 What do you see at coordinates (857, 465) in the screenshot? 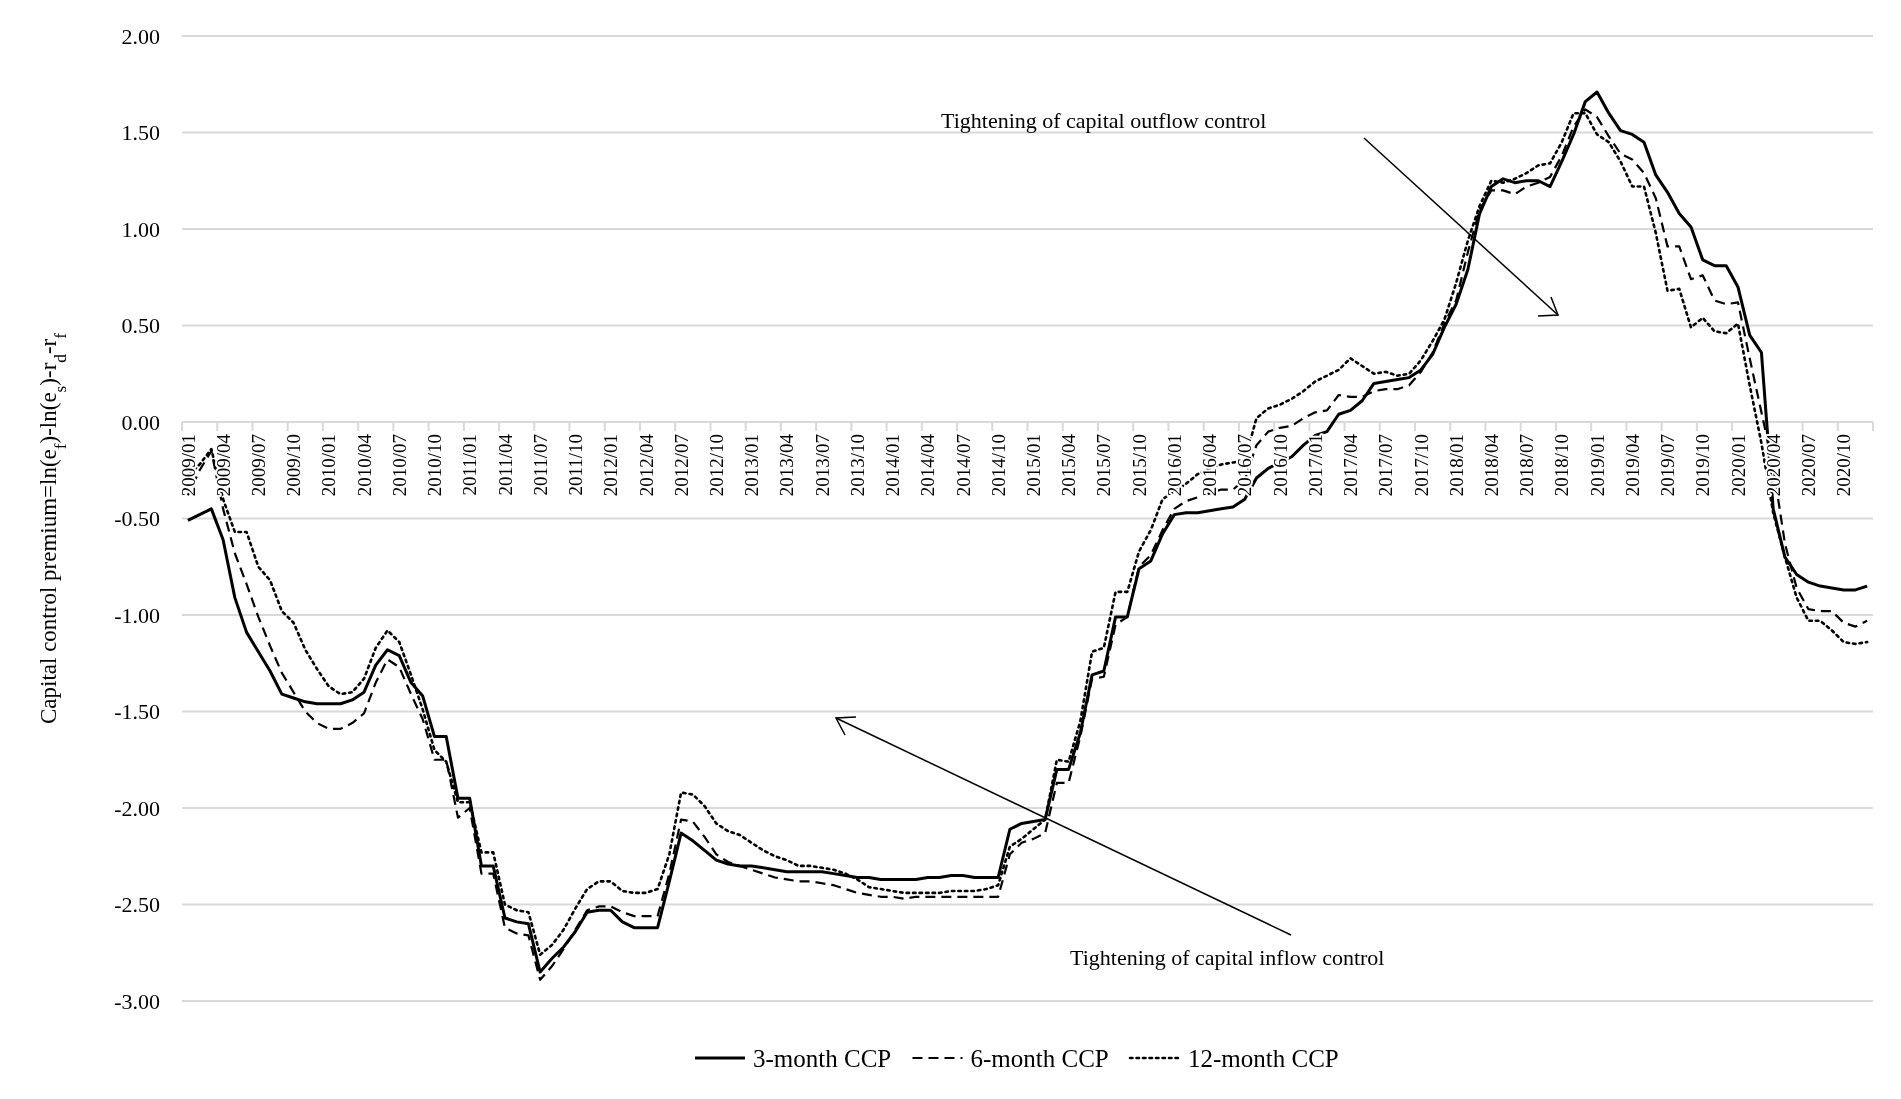
I see `x-tick-label: 2013/10` at bounding box center [857, 465].